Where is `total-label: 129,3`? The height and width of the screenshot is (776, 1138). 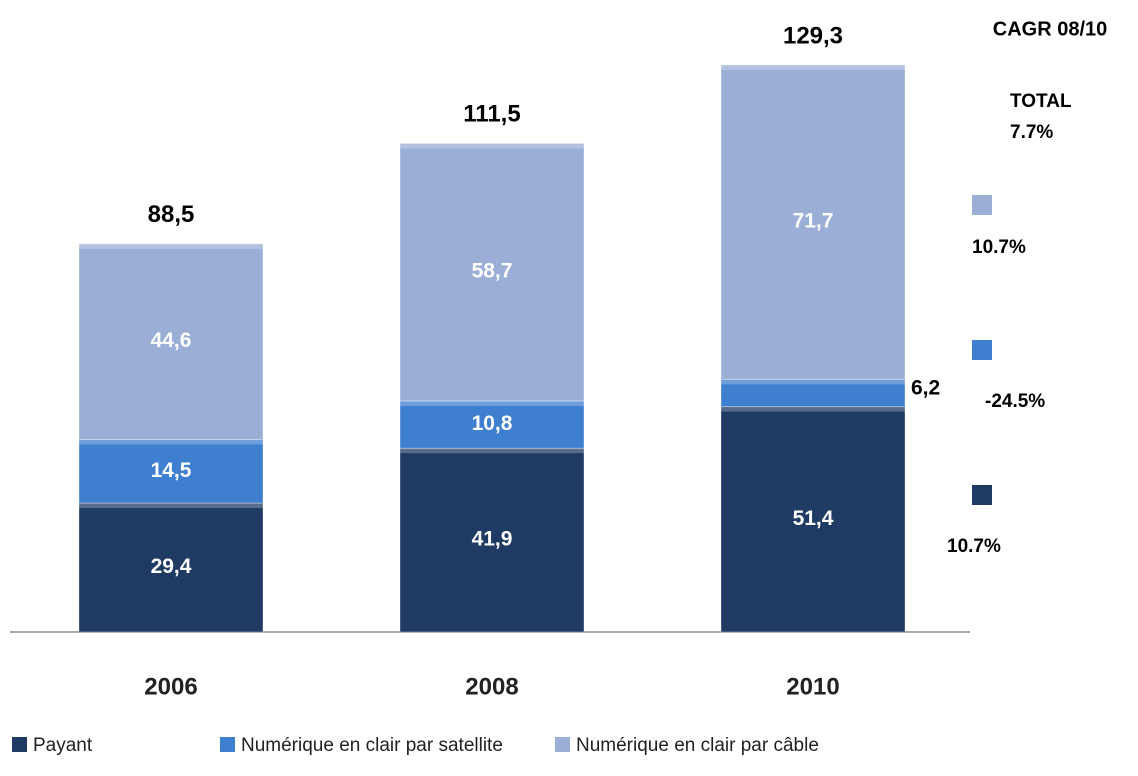 total-label: 129,3 is located at coordinates (813, 35).